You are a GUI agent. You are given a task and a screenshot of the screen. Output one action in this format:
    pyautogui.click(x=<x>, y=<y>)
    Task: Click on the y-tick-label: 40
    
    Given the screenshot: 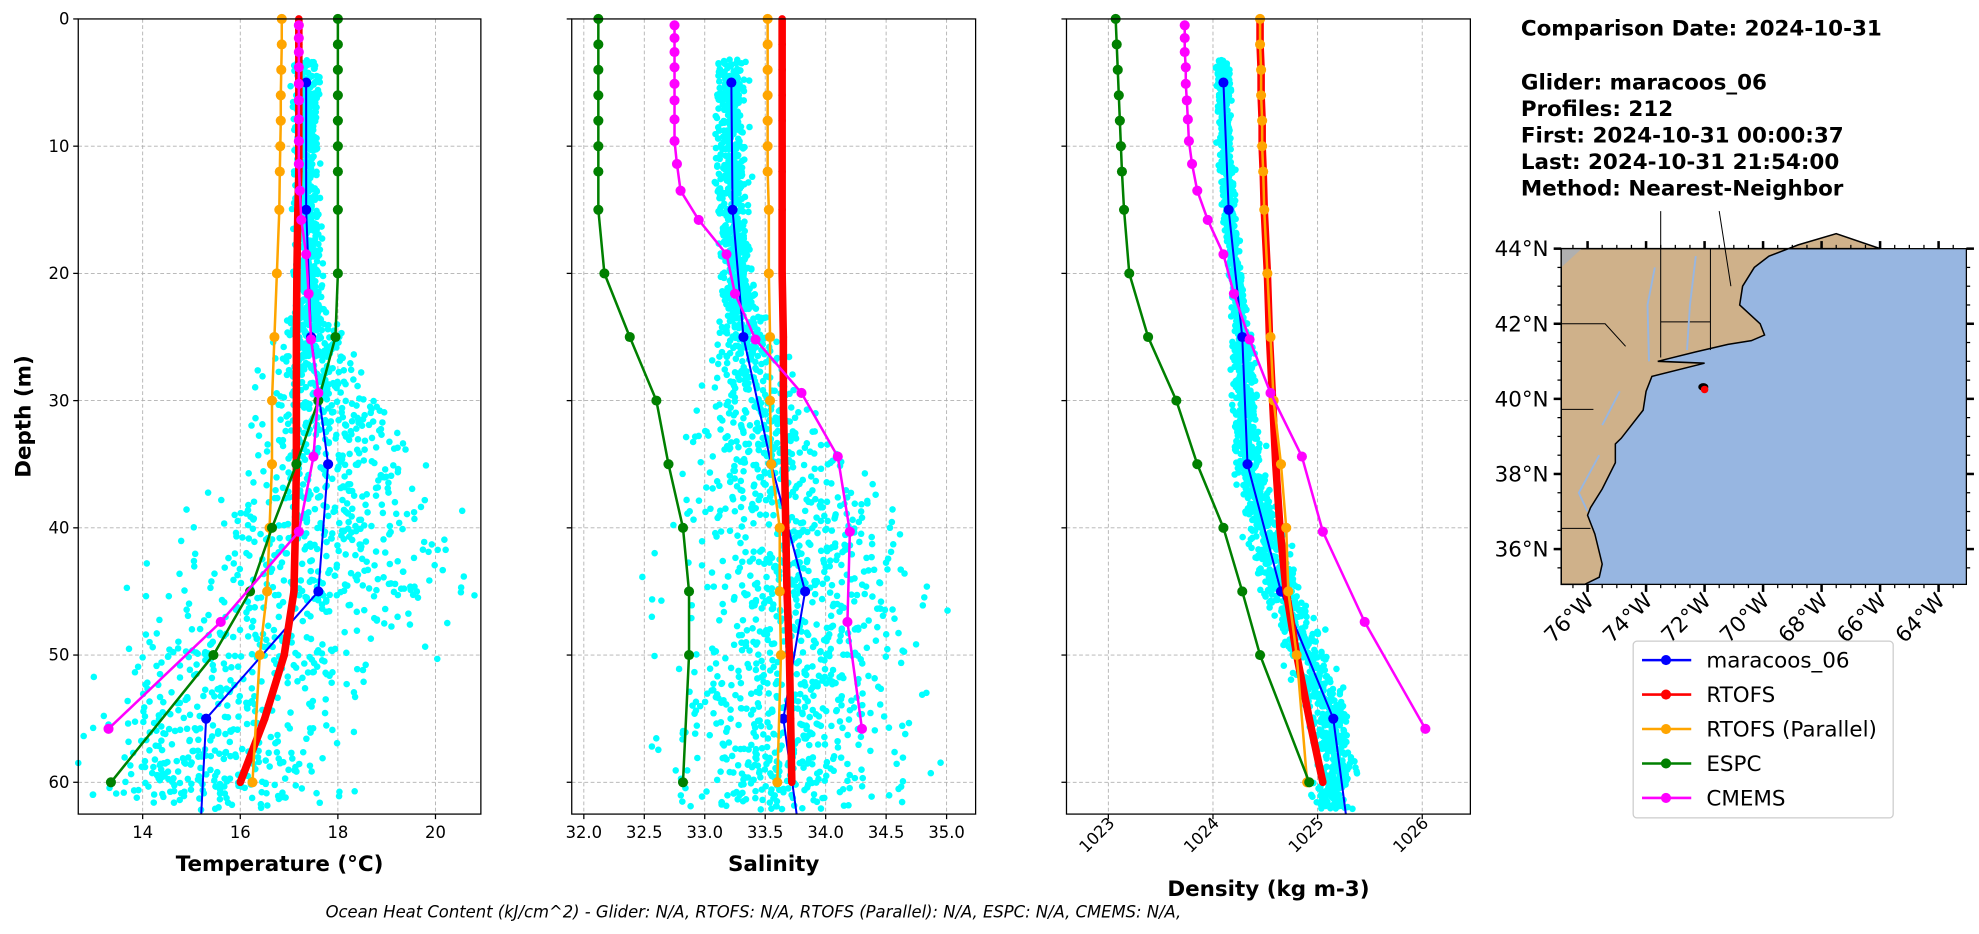 What is the action you would take?
    pyautogui.click(x=59, y=528)
    